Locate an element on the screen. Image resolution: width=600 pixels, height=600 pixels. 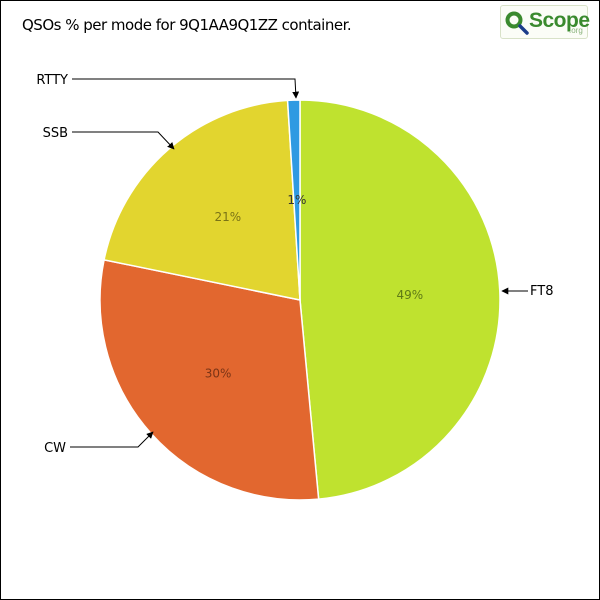
callout-line-rtty is located at coordinates (186, 88).